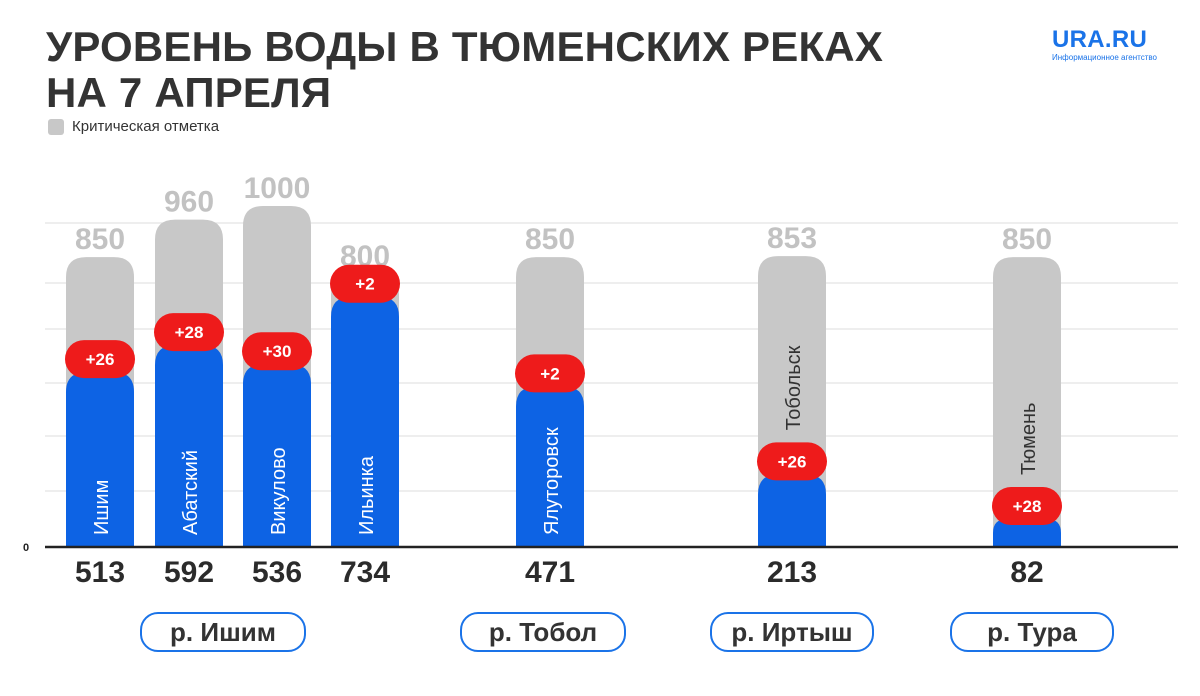  Describe the element at coordinates (277, 572) in the screenshot. I see `level-value-label: 536` at that location.